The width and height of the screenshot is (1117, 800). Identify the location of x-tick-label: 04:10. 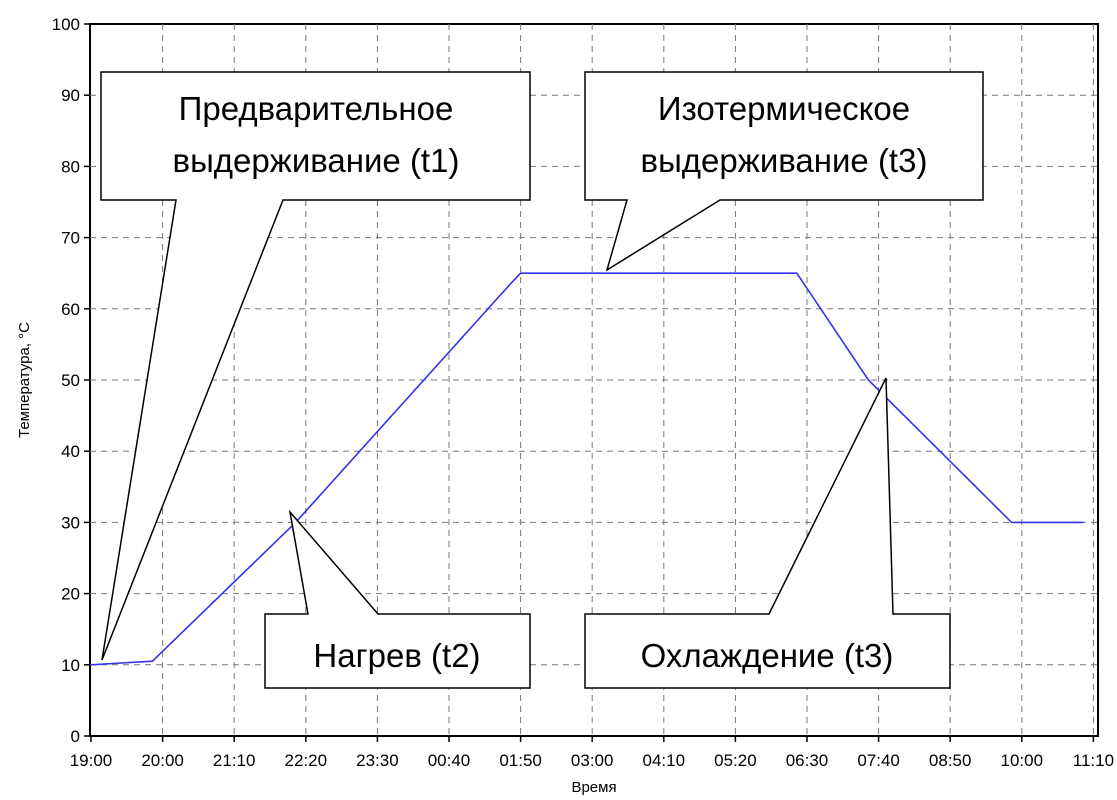
(664, 760).